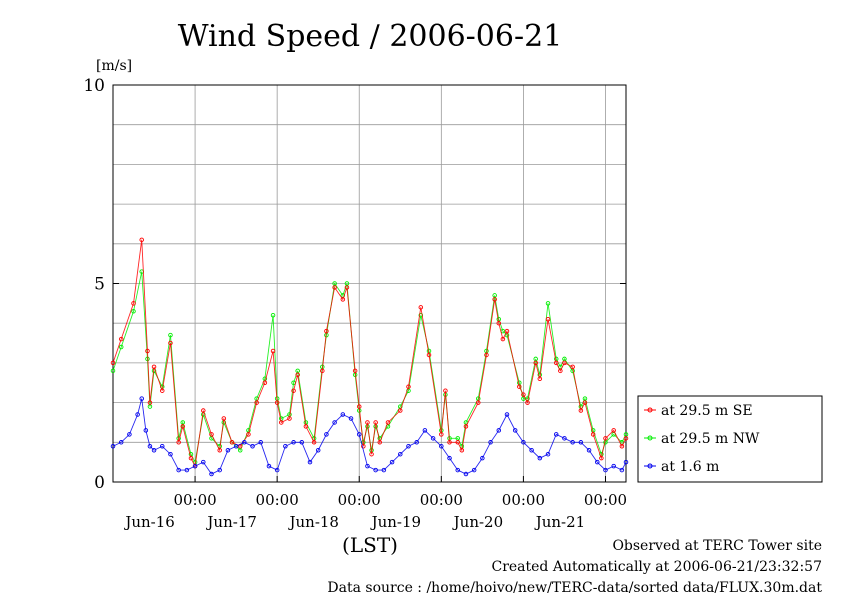 This screenshot has width=842, height=595. I want to click on y-tick-label: 0, so click(99, 483).